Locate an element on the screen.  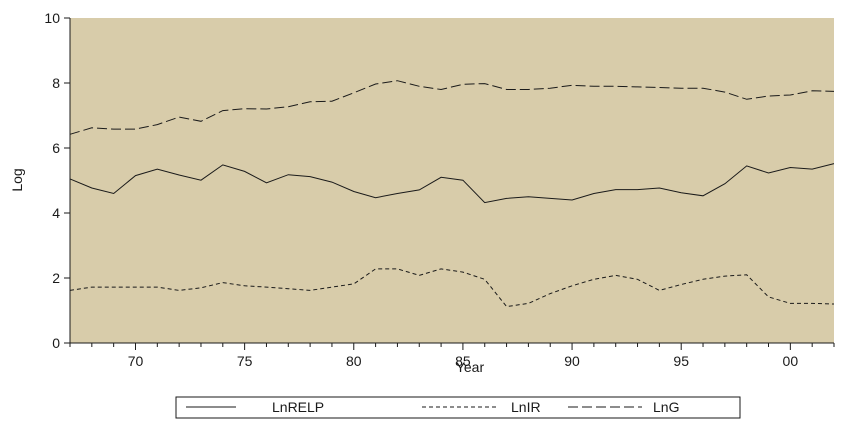
x-tick-label: 80 is located at coordinates (354, 361).